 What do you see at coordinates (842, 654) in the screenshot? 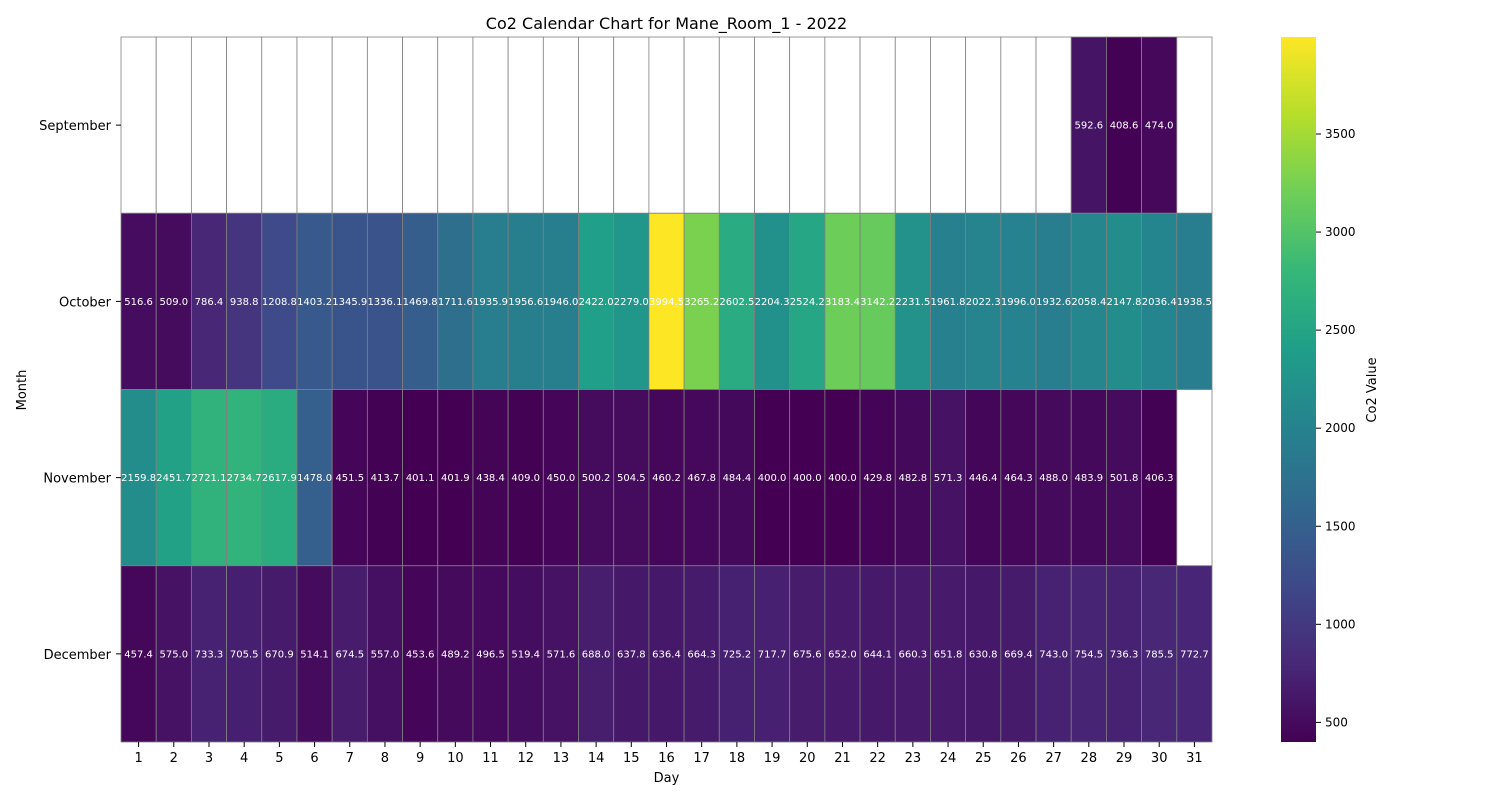
I see `cell-value-label: 652.0` at bounding box center [842, 654].